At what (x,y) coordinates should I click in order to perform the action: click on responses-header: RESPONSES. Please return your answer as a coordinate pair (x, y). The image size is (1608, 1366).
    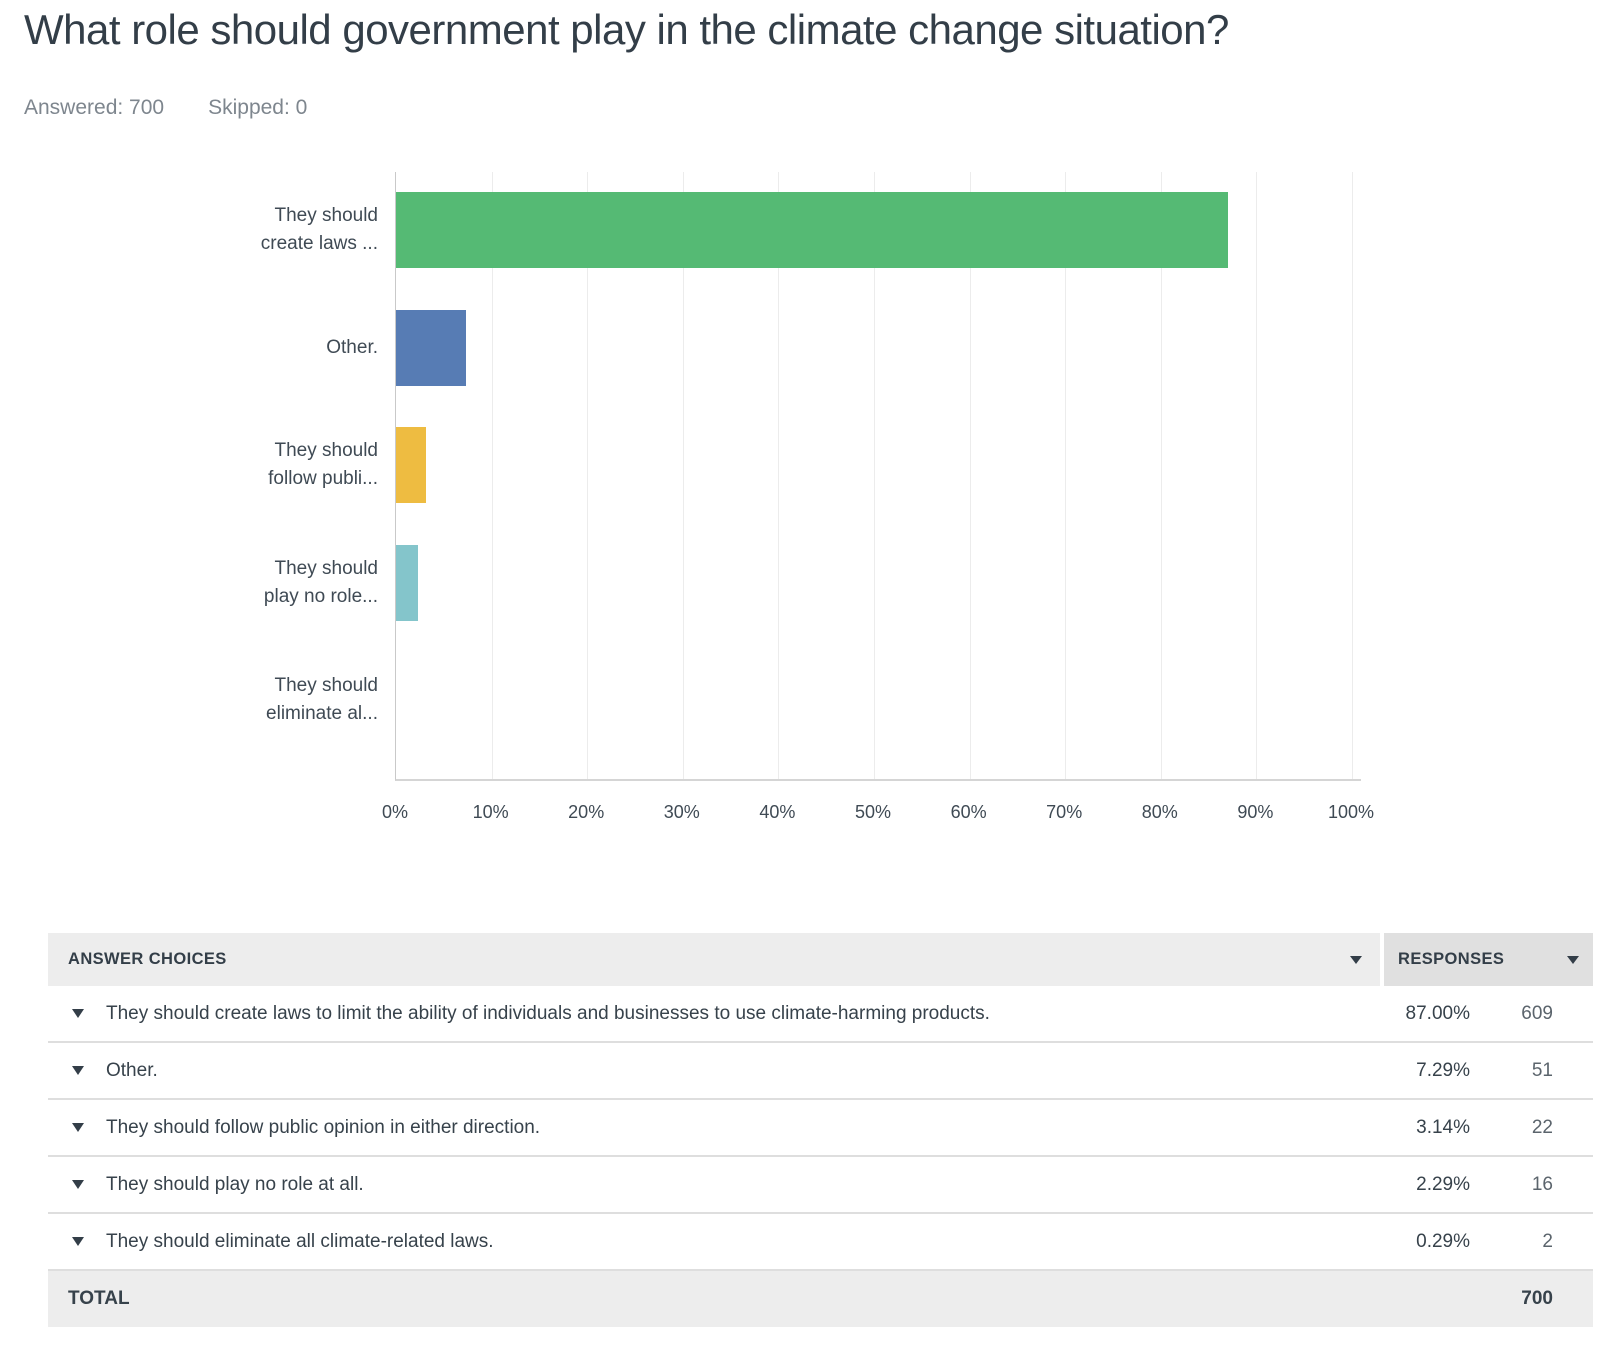
    Looking at the image, I should click on (1488, 959).